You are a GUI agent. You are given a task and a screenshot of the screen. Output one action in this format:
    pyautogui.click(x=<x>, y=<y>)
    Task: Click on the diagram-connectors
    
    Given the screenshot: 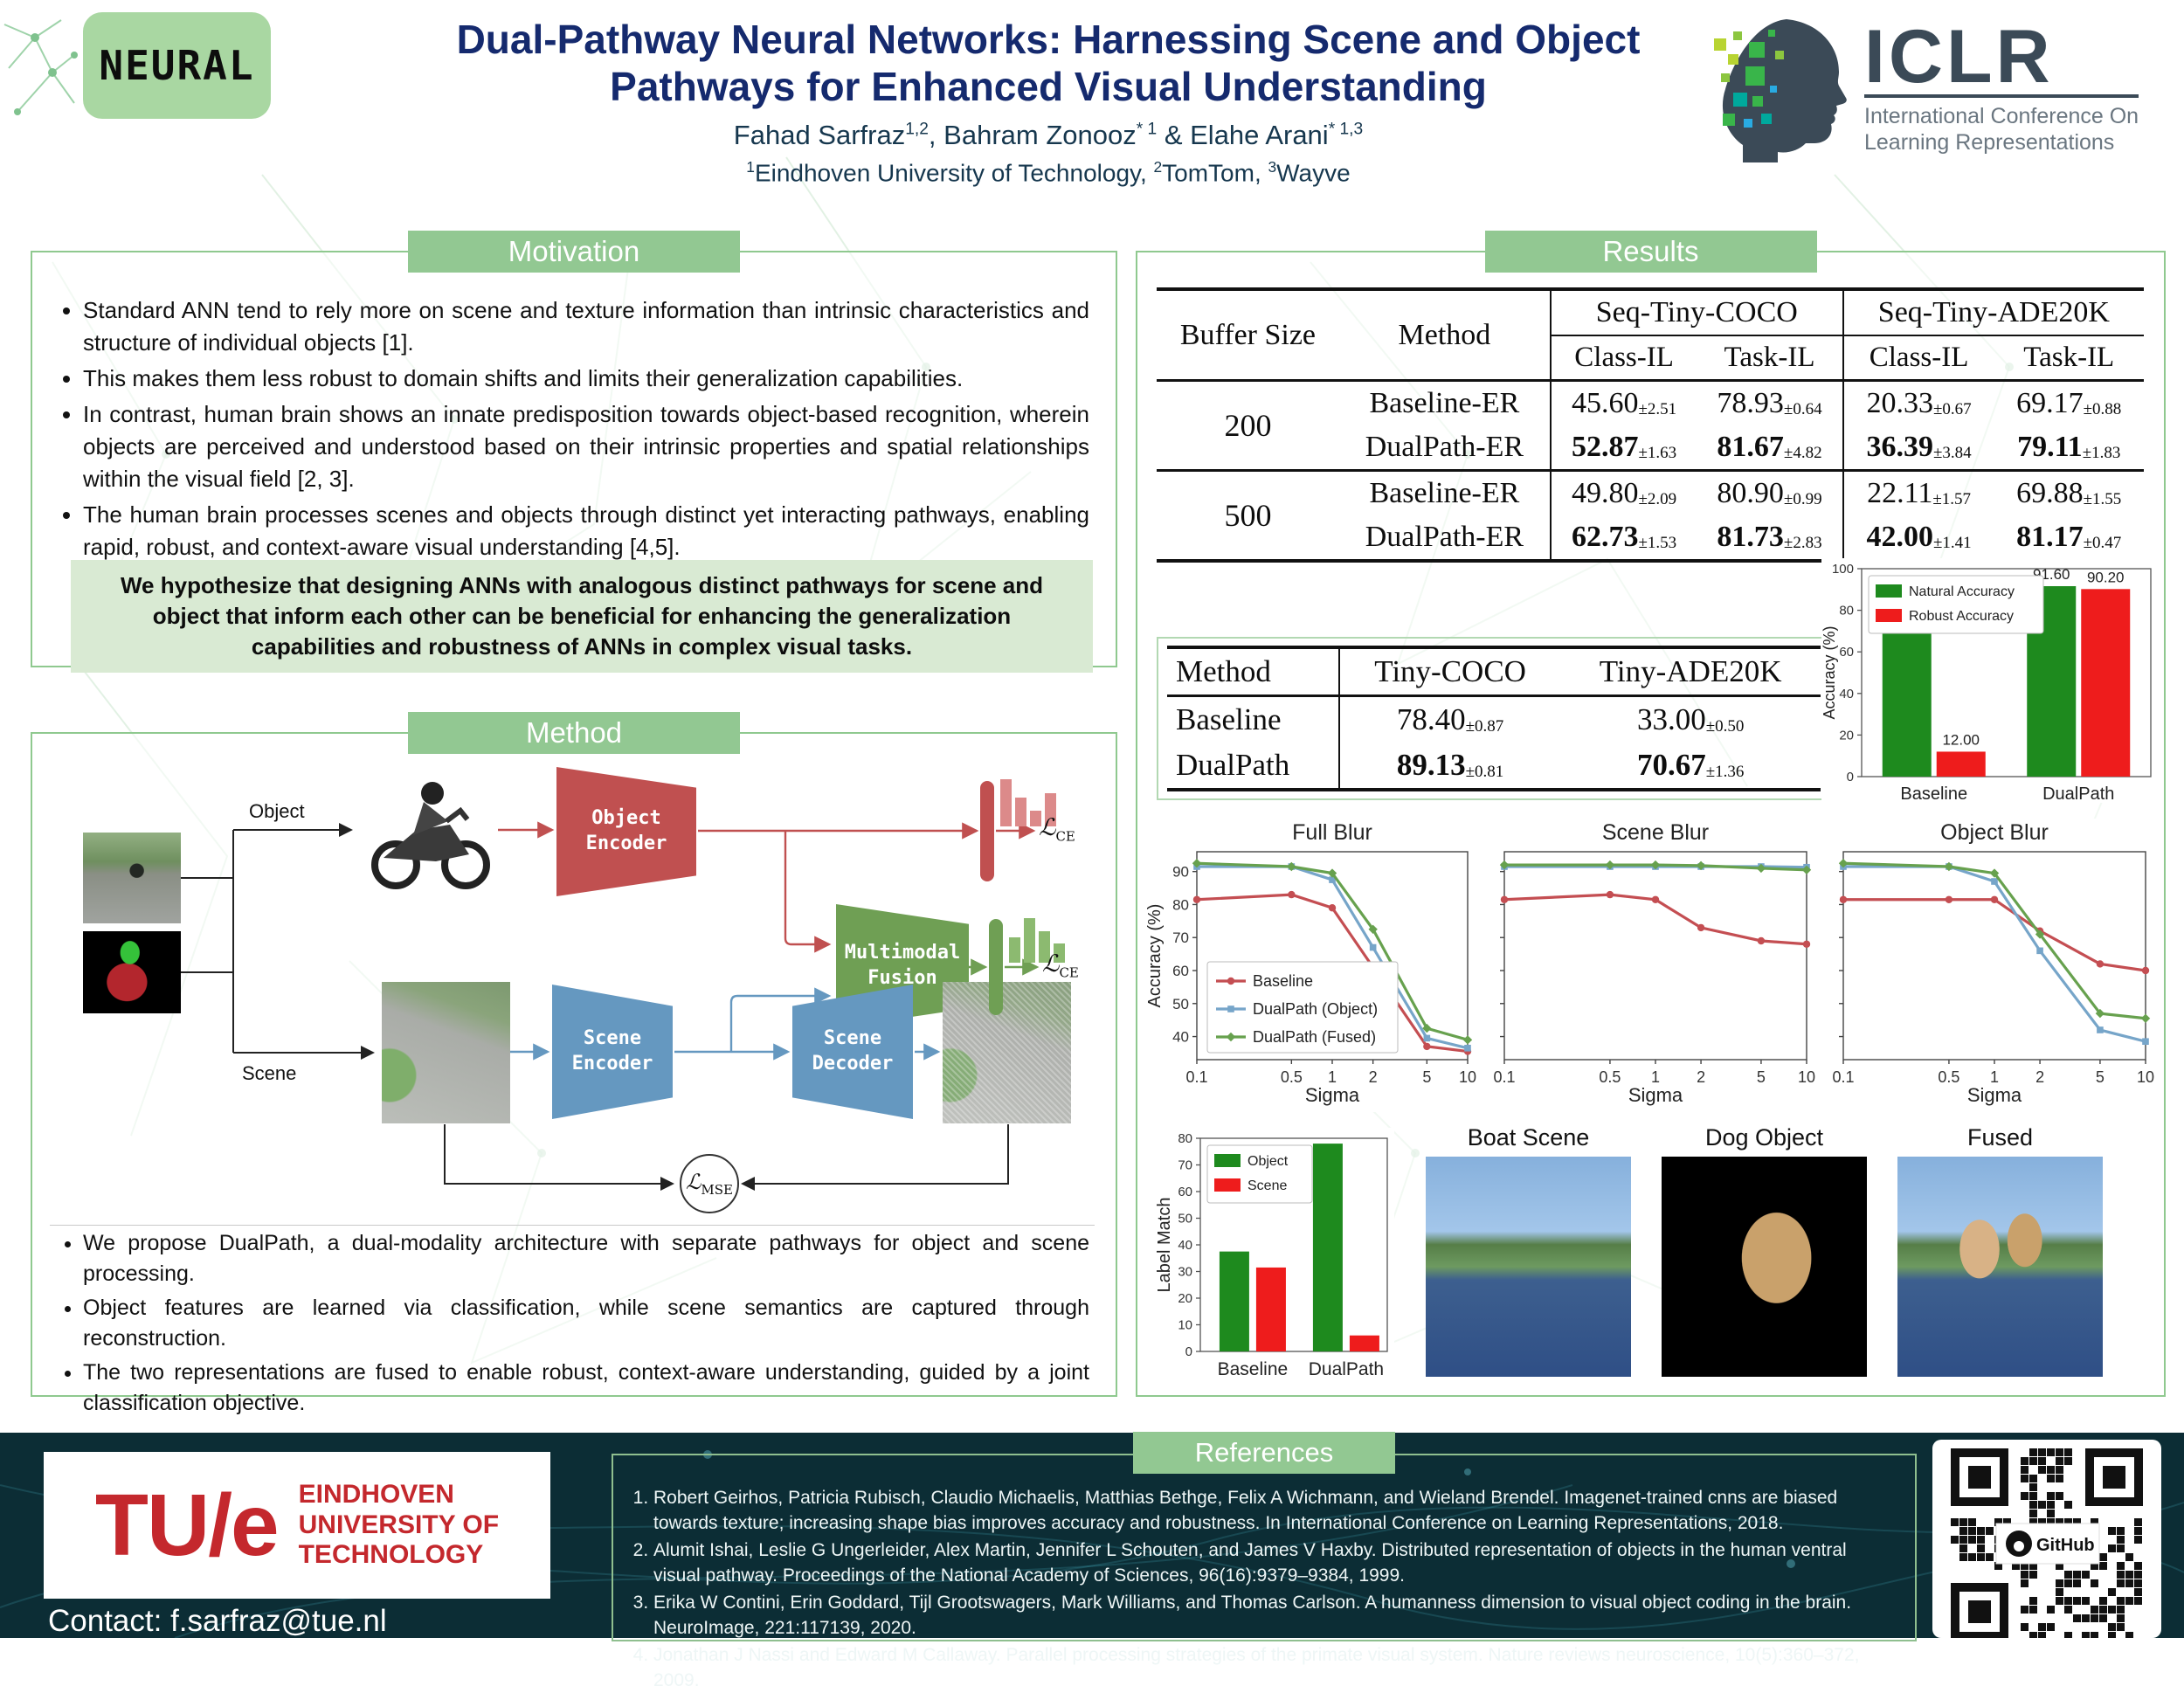 What is the action you would take?
    pyautogui.click(x=610, y=1006)
    